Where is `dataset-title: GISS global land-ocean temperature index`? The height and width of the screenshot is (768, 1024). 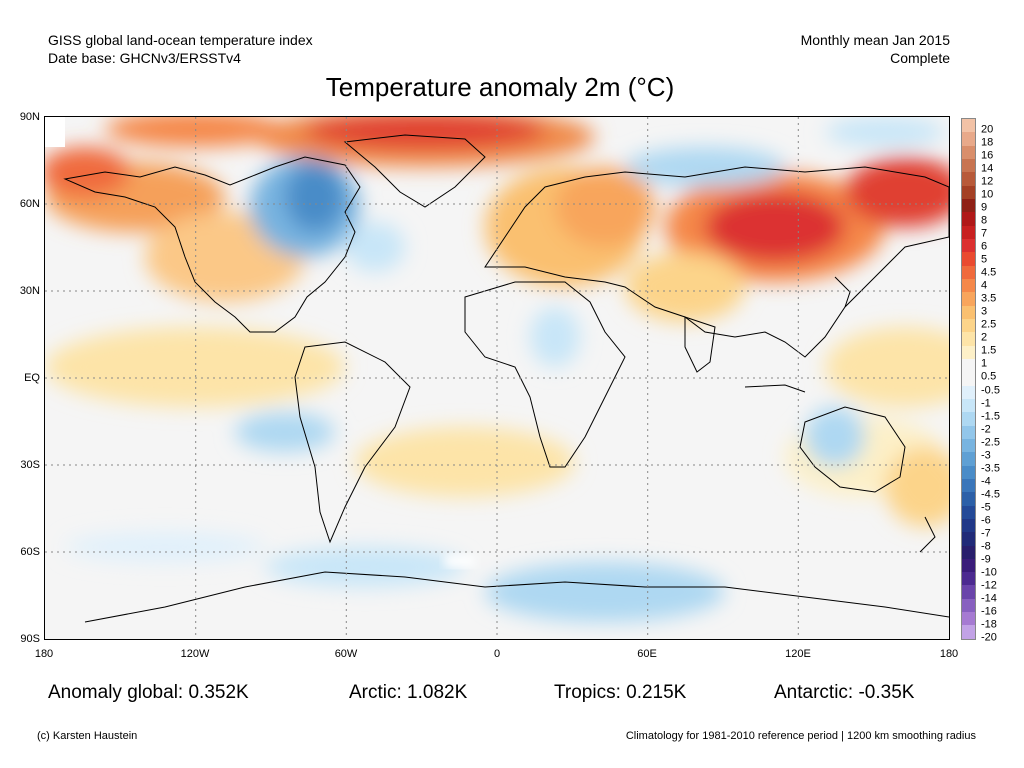
dataset-title: GISS global land-ocean temperature index is located at coordinates (180, 40).